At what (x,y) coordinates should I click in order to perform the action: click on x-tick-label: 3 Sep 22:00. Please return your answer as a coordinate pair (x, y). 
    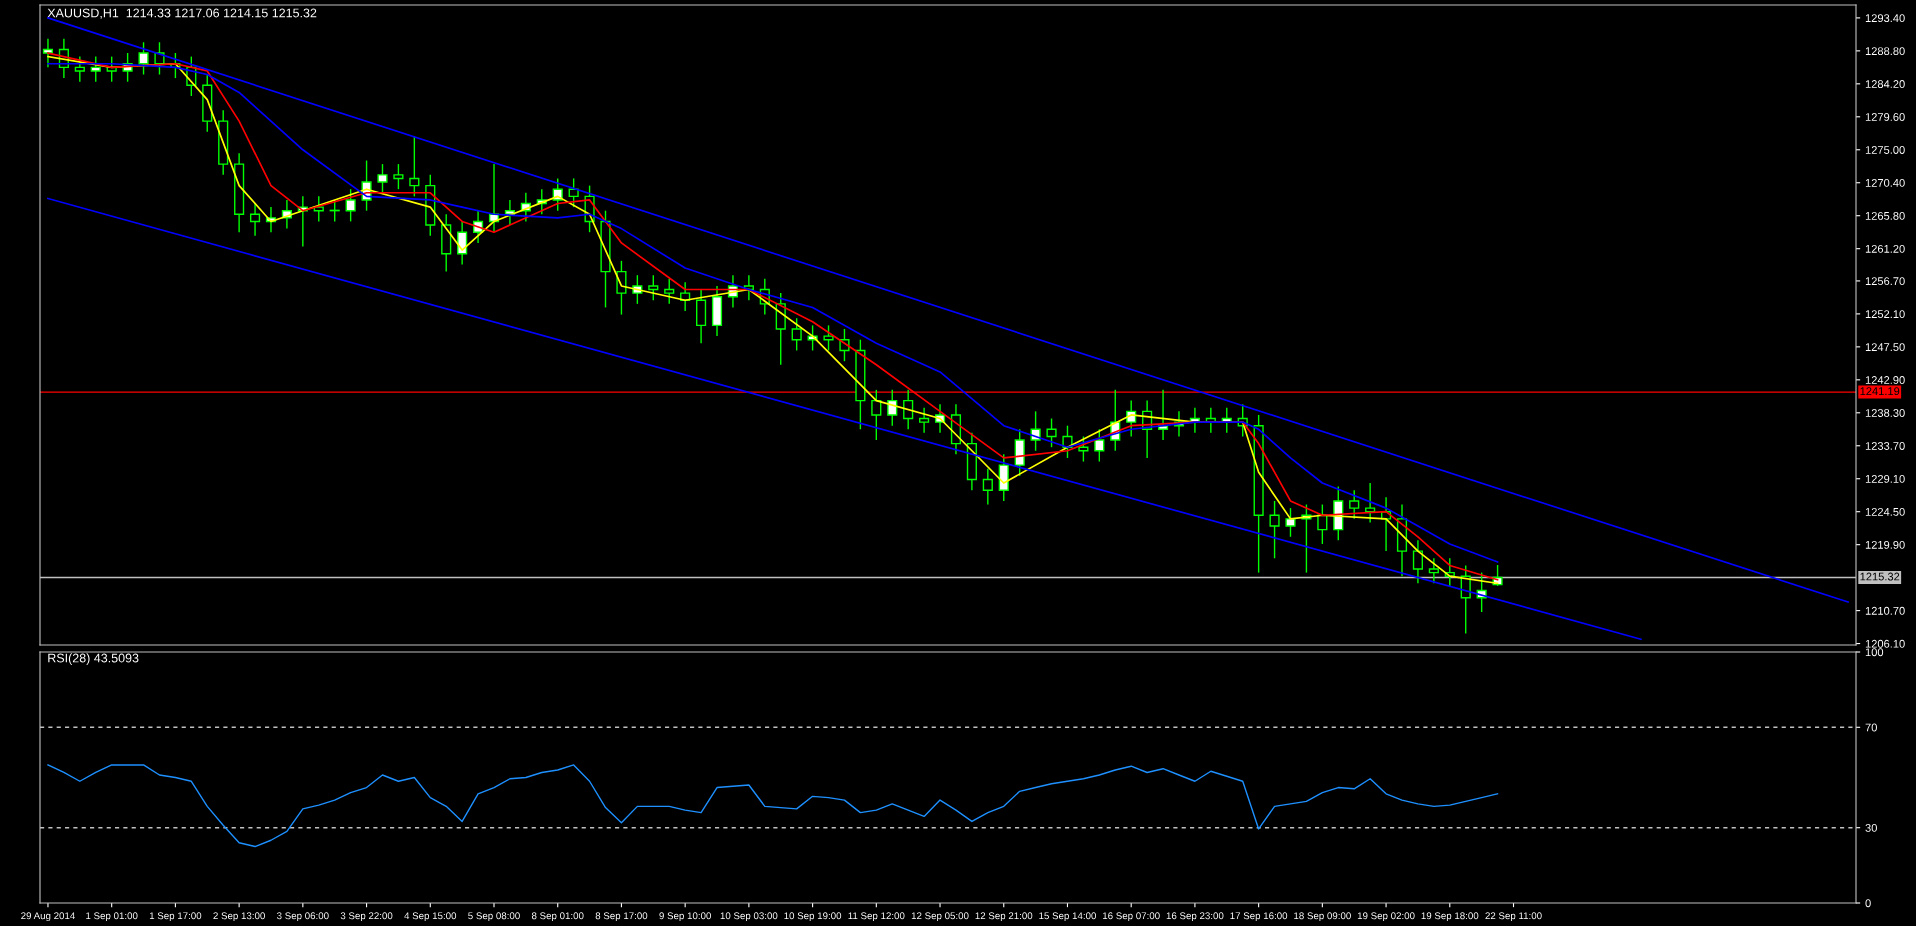
    Looking at the image, I should click on (366, 917).